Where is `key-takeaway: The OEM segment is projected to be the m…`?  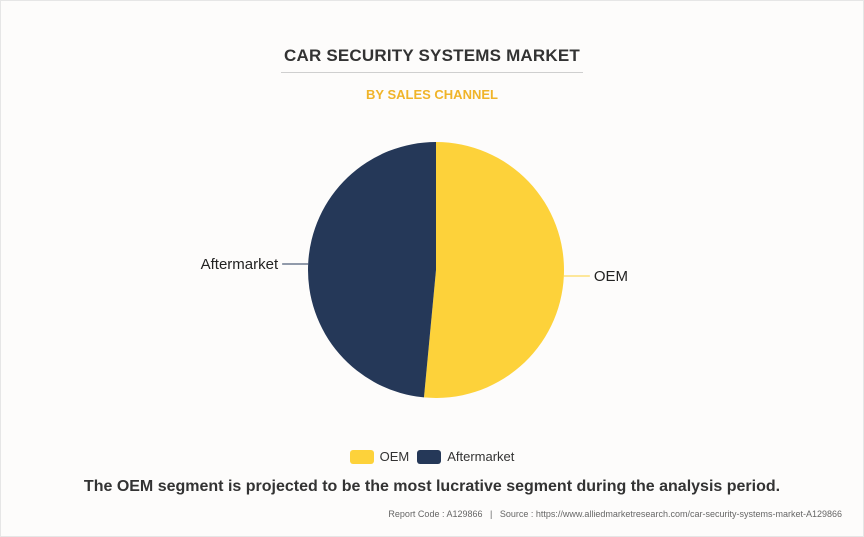 key-takeaway: The OEM segment is projected to be the m… is located at coordinates (432, 486).